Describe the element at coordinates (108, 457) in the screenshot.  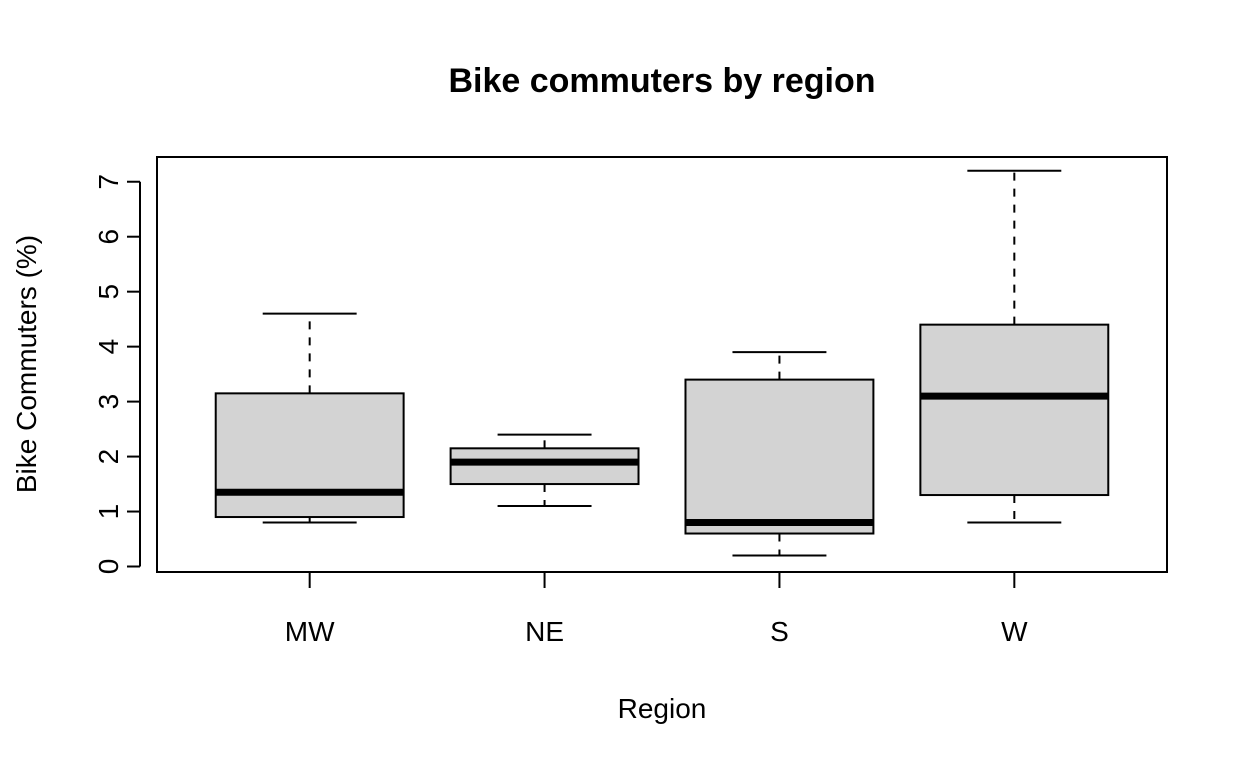
I see `y-tick-label: 2` at that location.